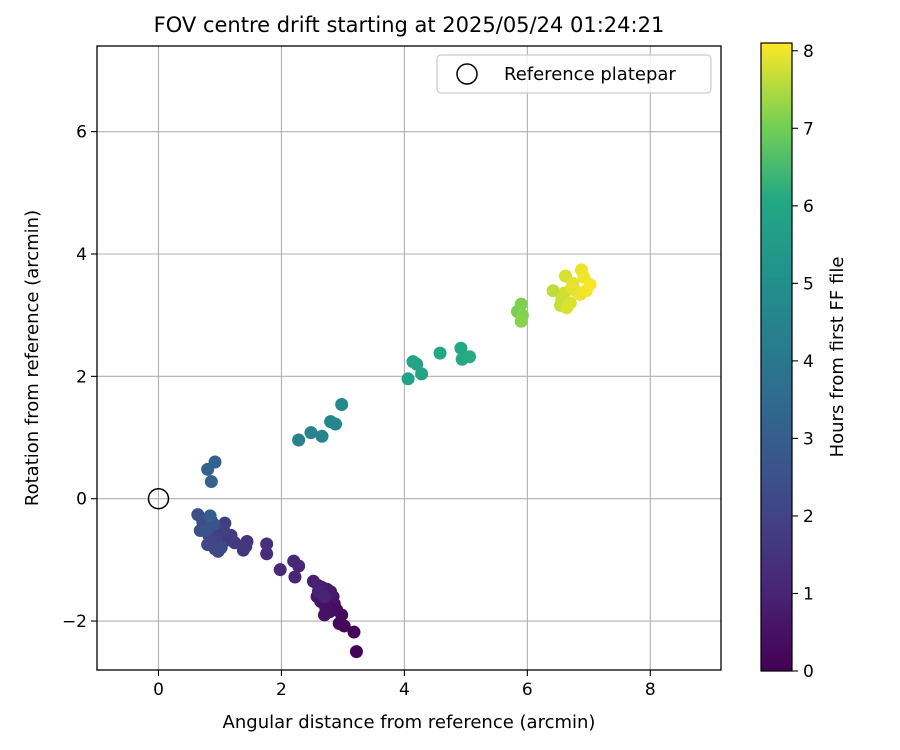  What do you see at coordinates (837, 357) in the screenshot?
I see `colorbar-label: Hours from first FF file` at bounding box center [837, 357].